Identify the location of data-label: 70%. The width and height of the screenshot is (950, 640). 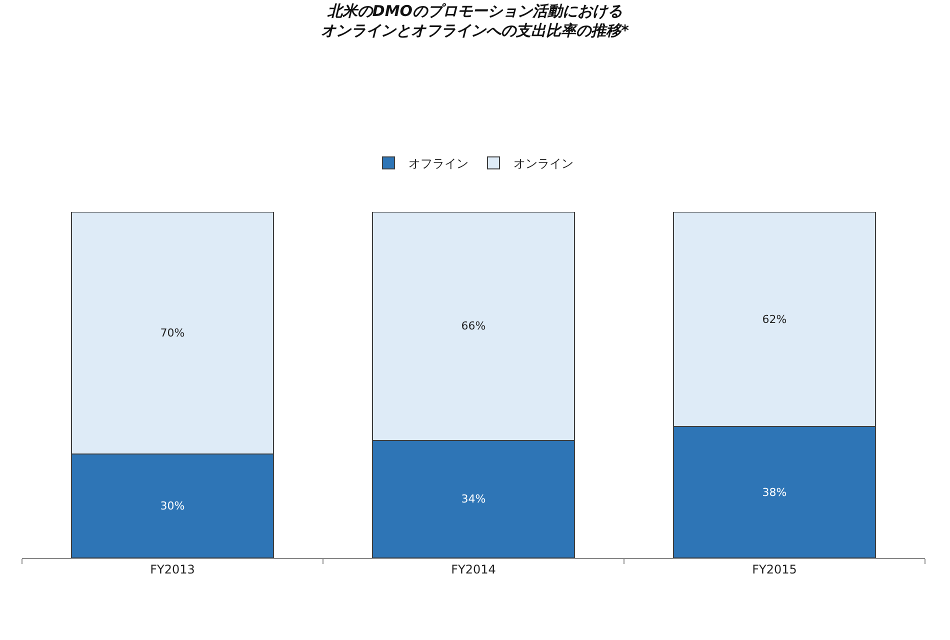
(172, 333).